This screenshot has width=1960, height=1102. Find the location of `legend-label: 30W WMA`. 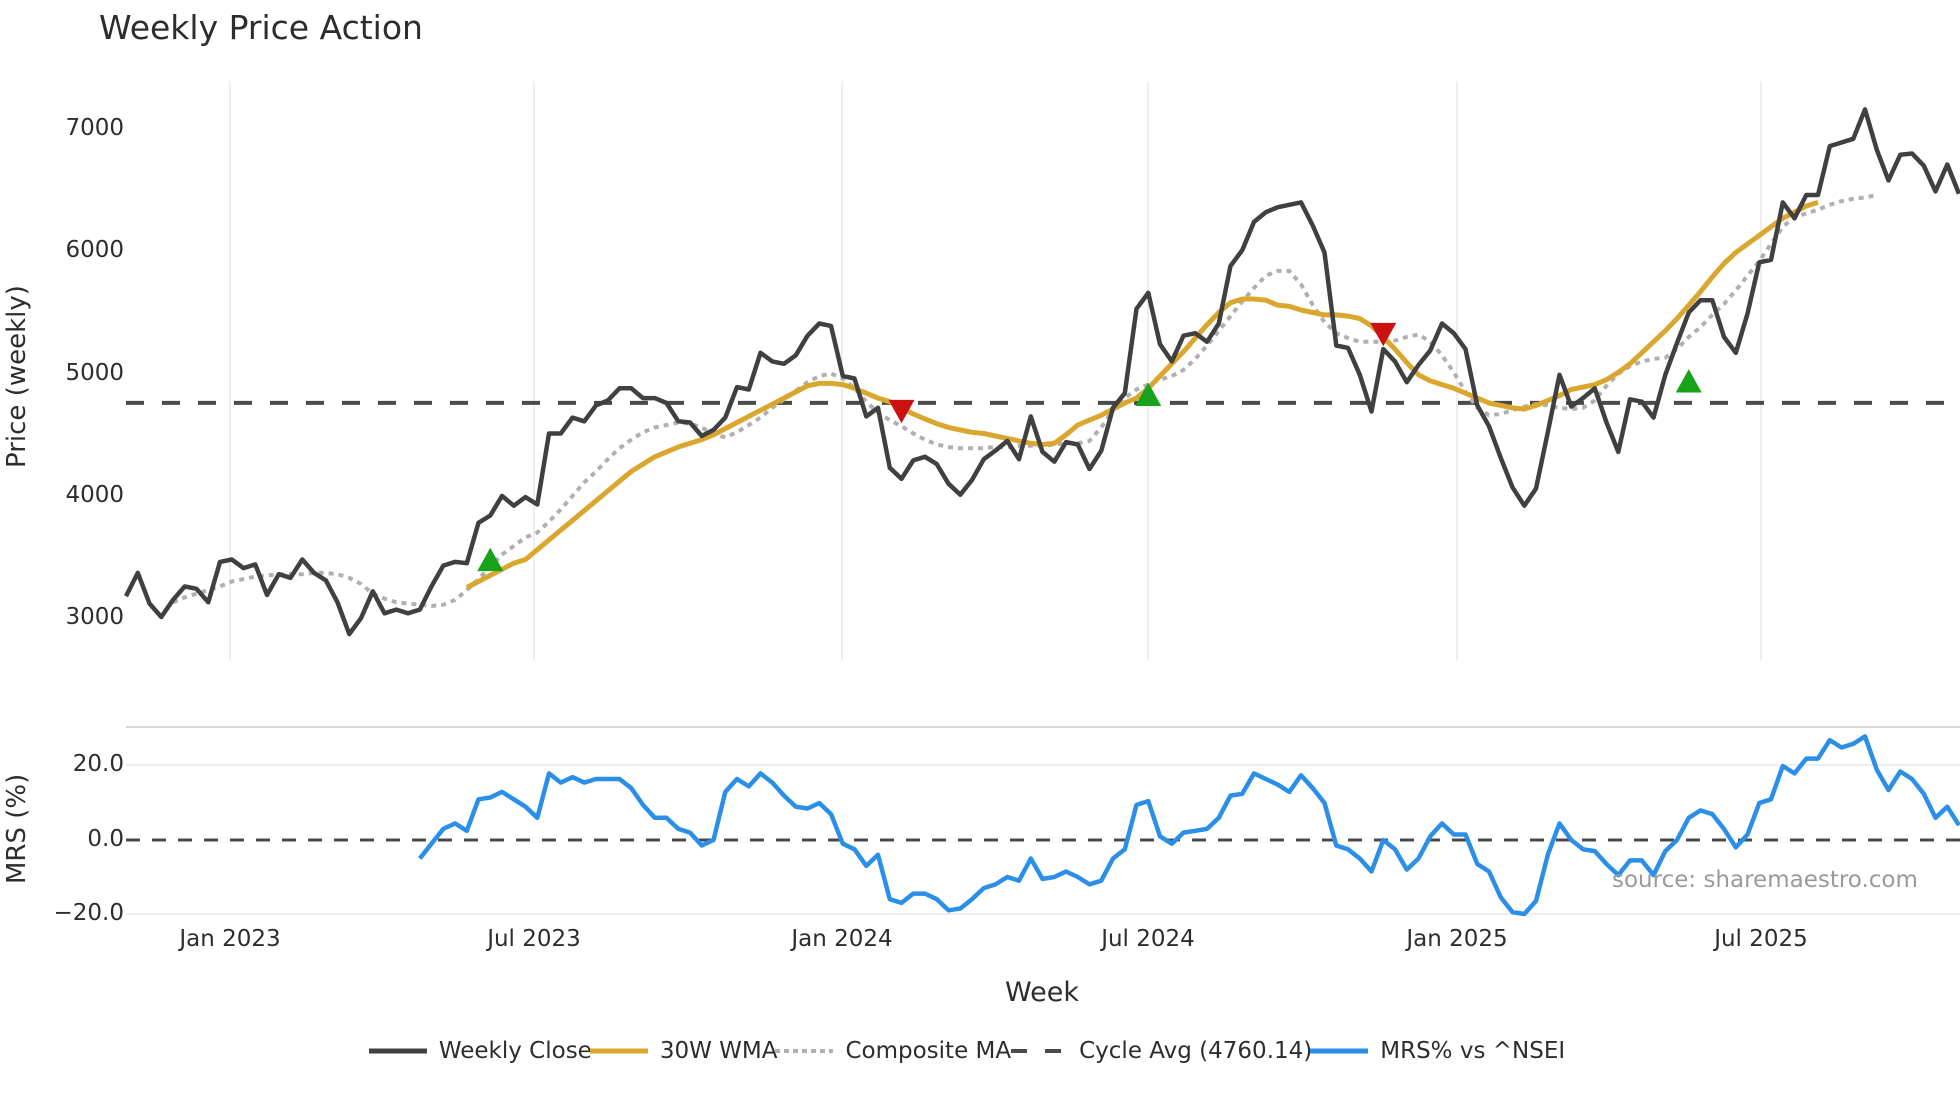

legend-label: 30W WMA is located at coordinates (718, 1051).